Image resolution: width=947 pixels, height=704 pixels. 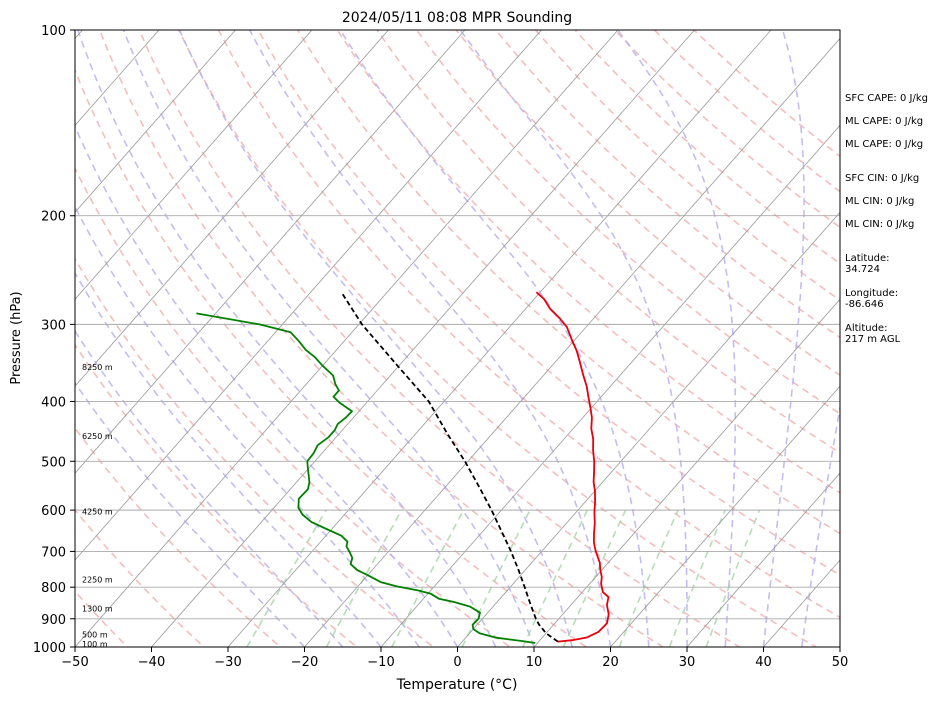 I want to click on y-tick-label: 800, so click(x=53, y=588).